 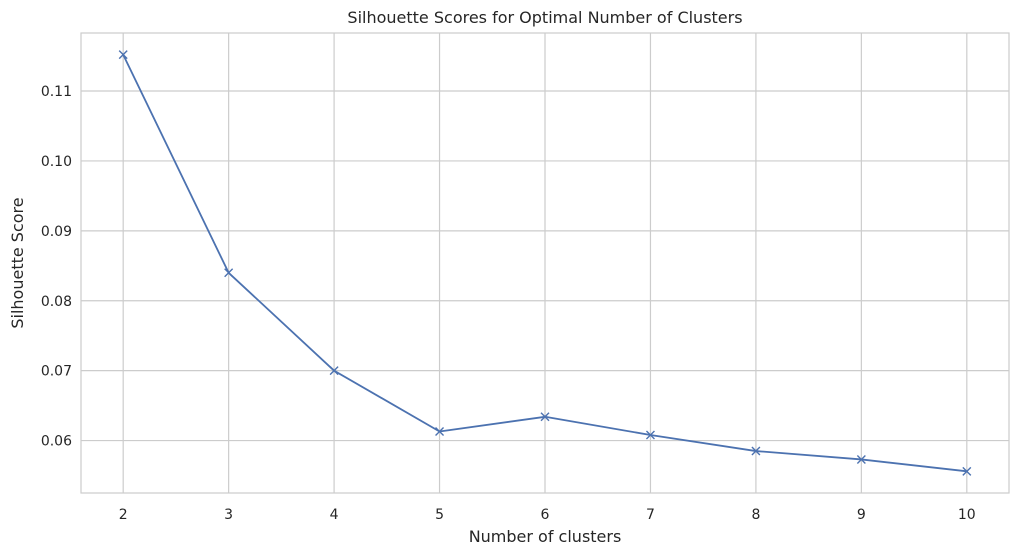 What do you see at coordinates (439, 515) in the screenshot?
I see `x-tick-label: 5` at bounding box center [439, 515].